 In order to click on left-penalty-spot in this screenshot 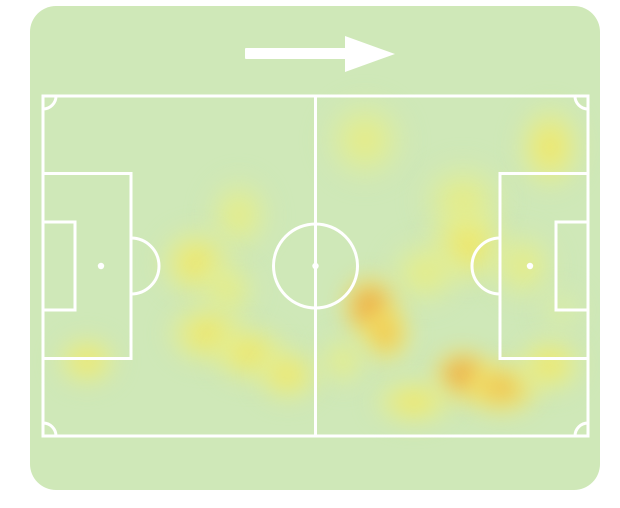, I will do `click(101, 266)`.